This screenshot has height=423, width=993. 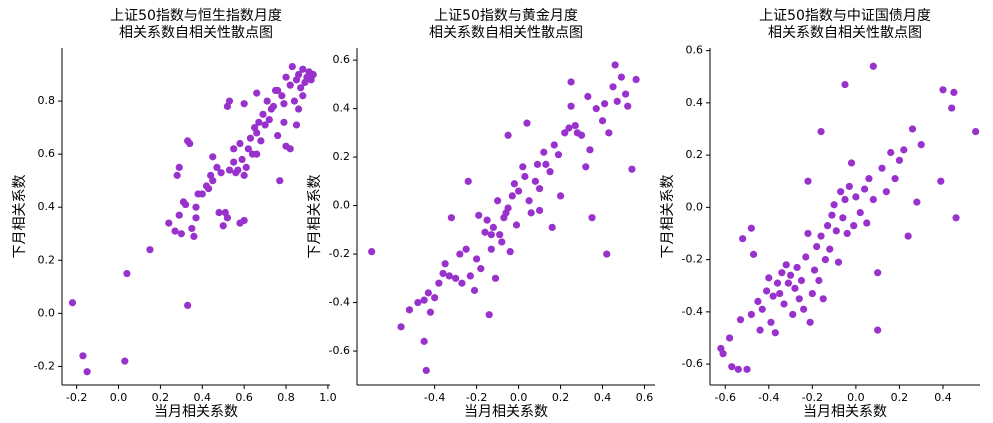 I want to click on y-tick-label: 0.4, so click(x=47, y=206).